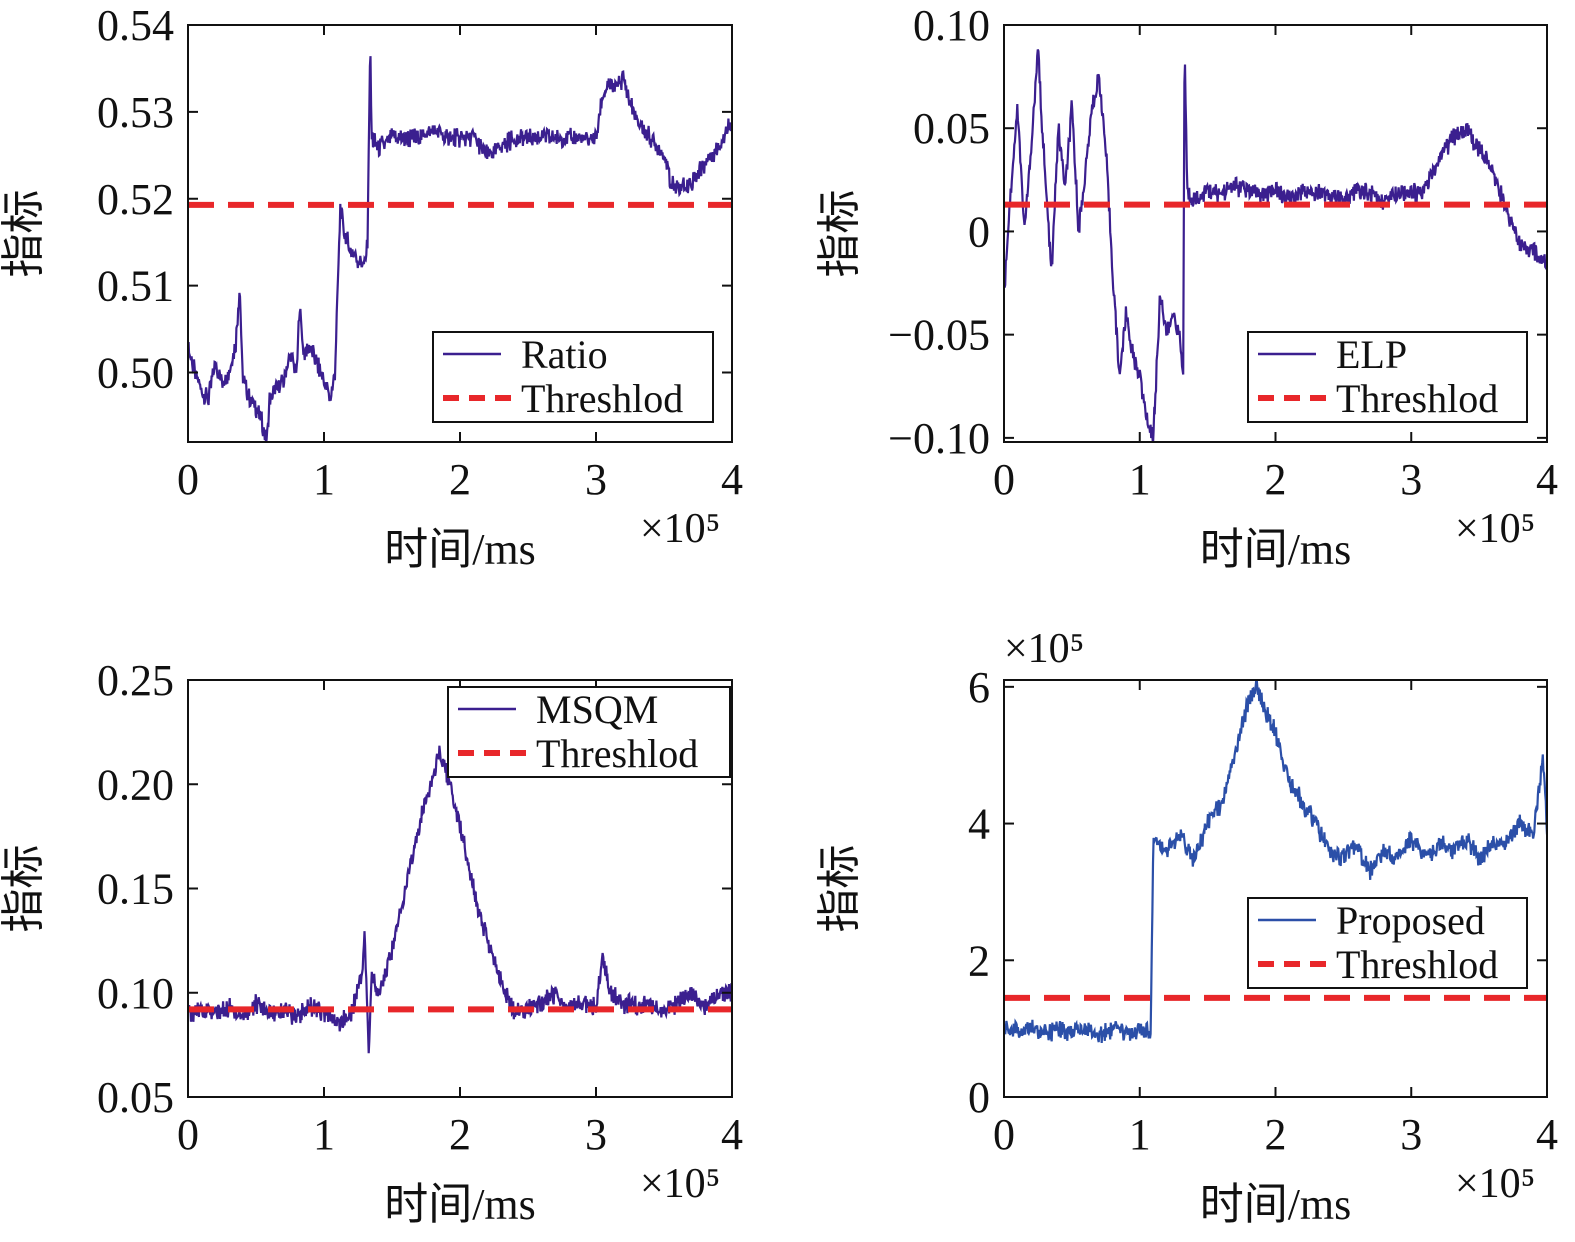 The width and height of the screenshot is (1575, 1242). What do you see at coordinates (460, 899) in the screenshot?
I see `series-line-msqm` at bounding box center [460, 899].